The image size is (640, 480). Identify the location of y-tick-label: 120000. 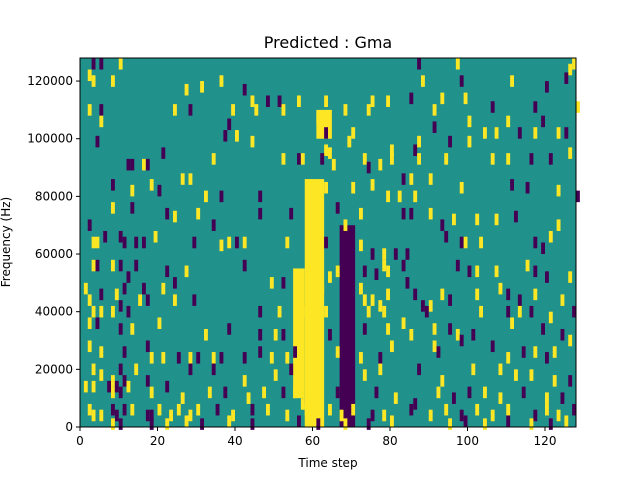
(50, 81).